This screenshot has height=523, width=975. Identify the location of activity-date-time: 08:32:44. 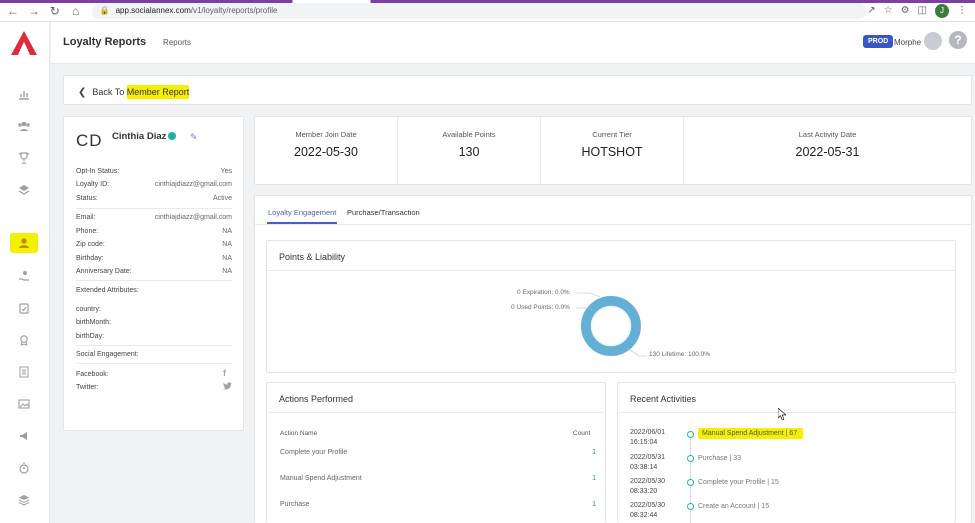
(644, 515).